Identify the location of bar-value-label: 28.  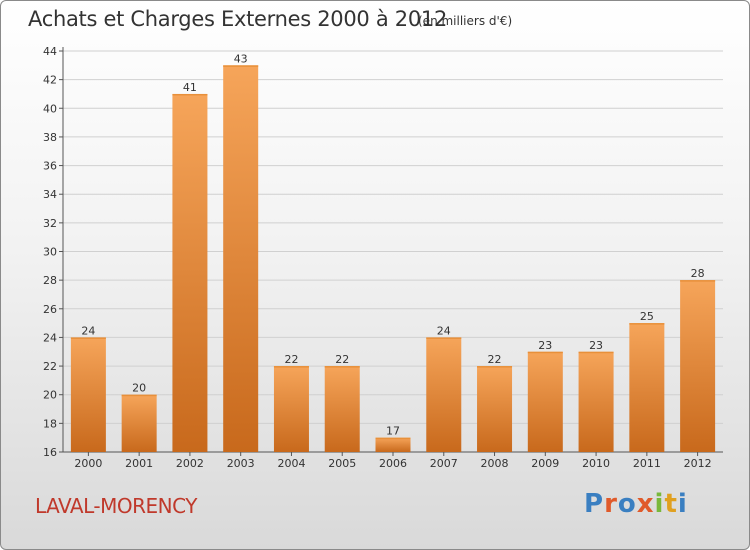
(698, 273).